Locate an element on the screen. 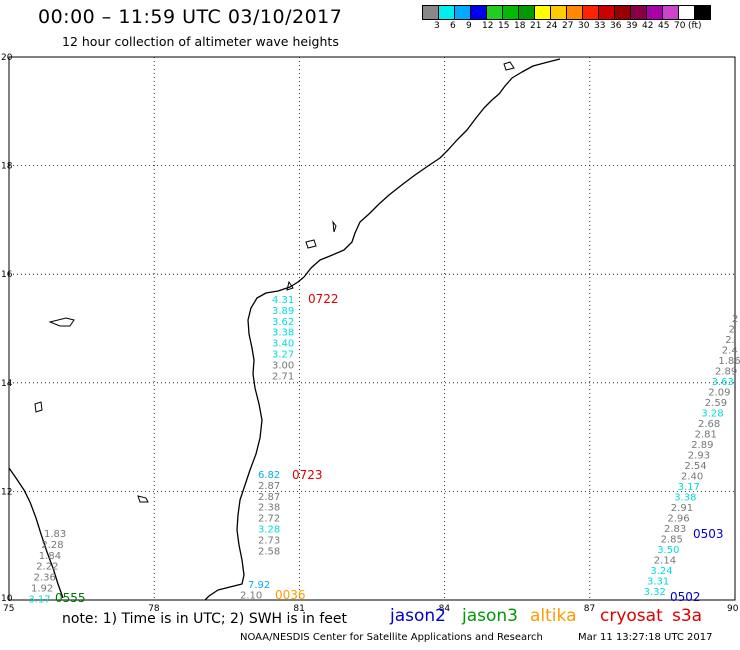  legend-jason3: jason3 is located at coordinates (490, 616).